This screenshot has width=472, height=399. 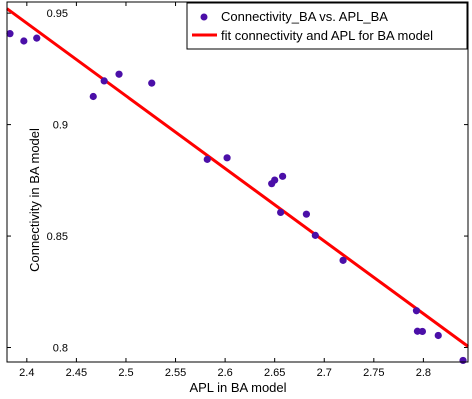 I want to click on x-tick-label: 2.7, so click(x=324, y=373).